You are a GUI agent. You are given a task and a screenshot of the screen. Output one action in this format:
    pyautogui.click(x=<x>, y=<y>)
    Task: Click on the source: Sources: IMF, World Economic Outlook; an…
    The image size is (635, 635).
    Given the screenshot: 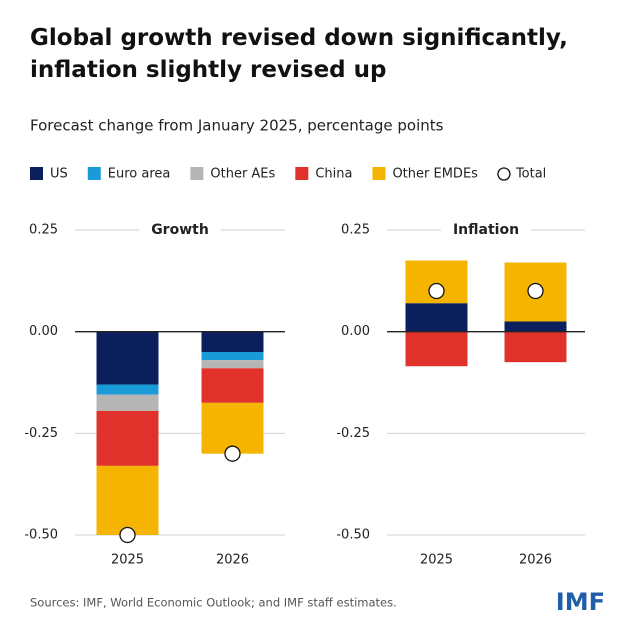 What is the action you would take?
    pyautogui.click(x=213, y=603)
    